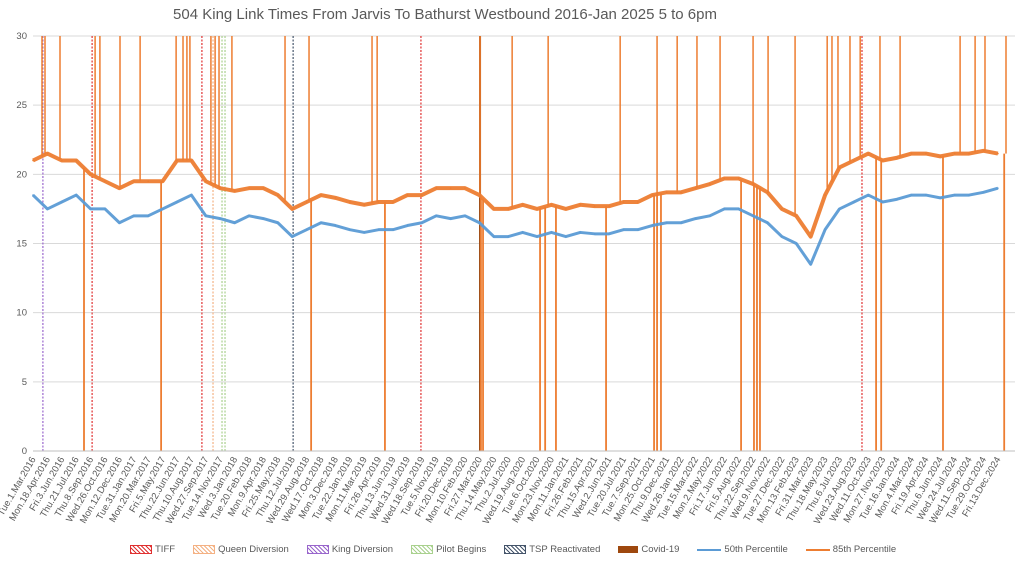  I want to click on legend-label: Queen Diversion, so click(253, 549).